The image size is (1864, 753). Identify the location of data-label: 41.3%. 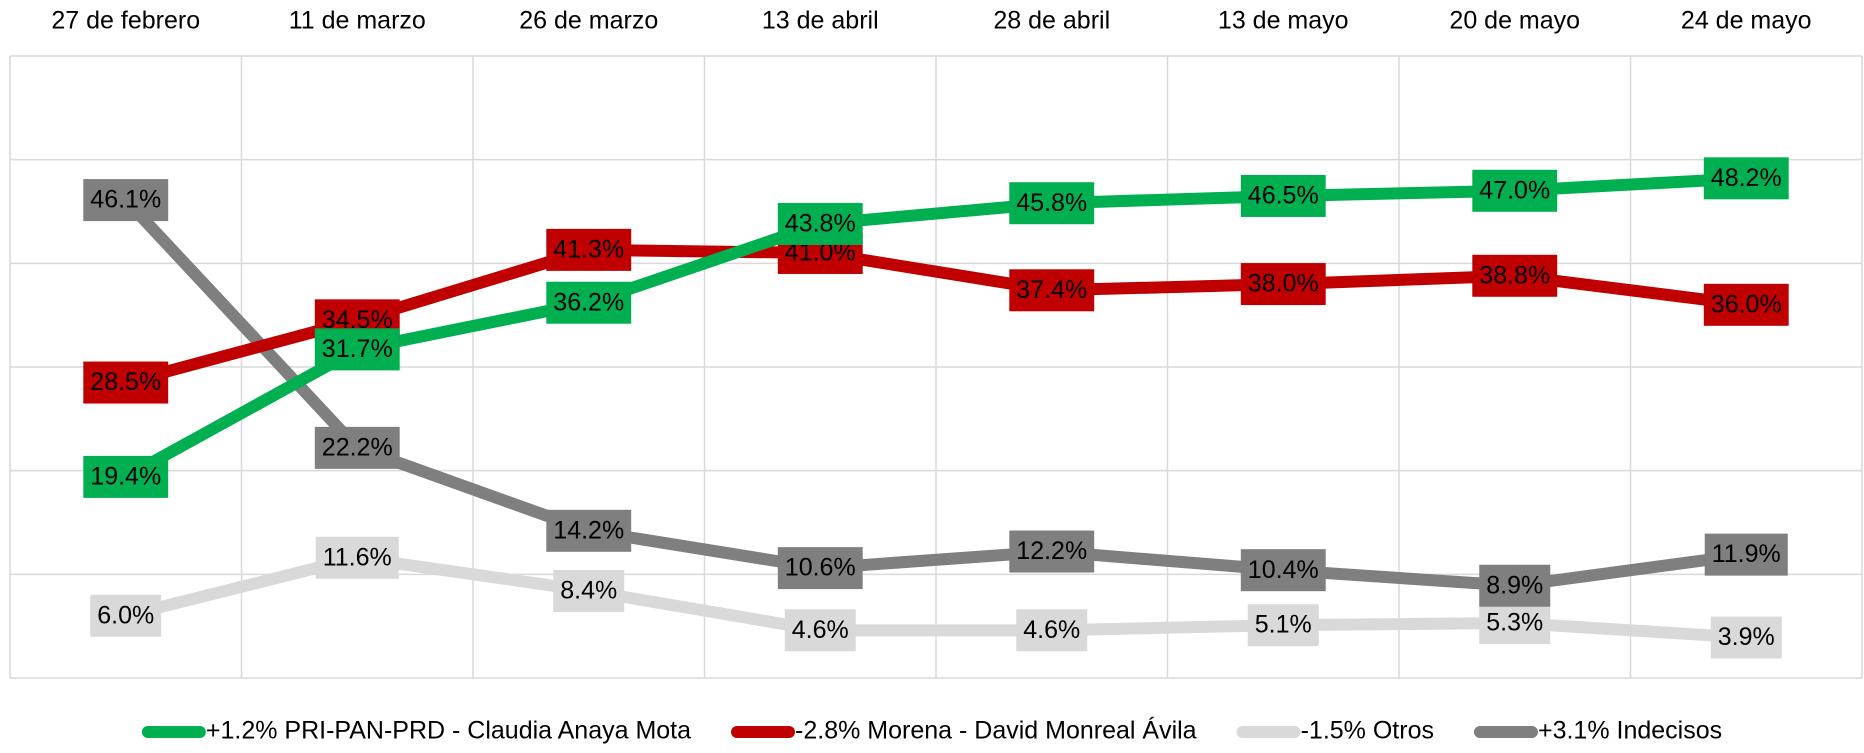
(589, 249).